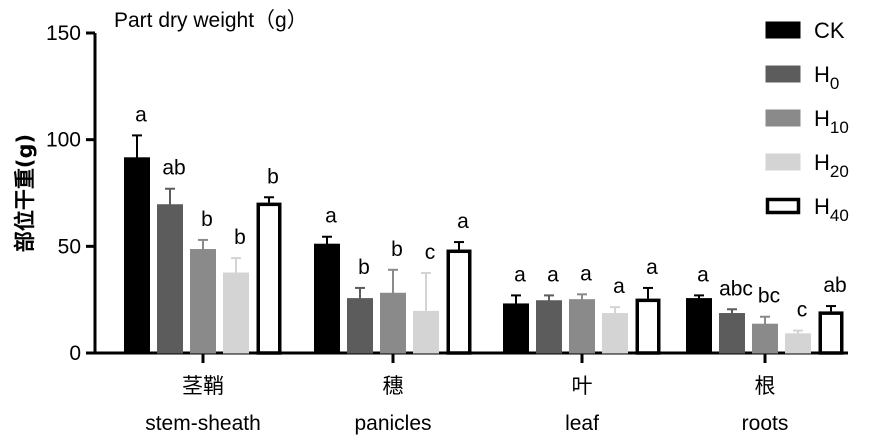 Image resolution: width=886 pixels, height=444 pixels. I want to click on x-tick-label: roots, so click(765, 423).